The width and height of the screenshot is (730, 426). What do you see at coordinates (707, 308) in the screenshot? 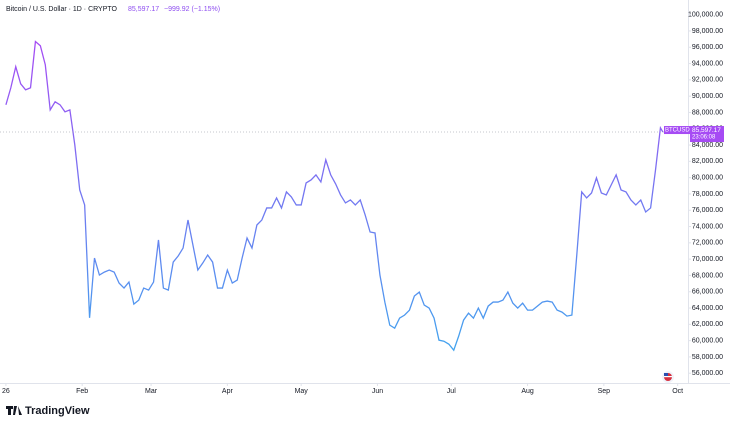
I see `y-tick-label: 64,000.00` at bounding box center [707, 308].